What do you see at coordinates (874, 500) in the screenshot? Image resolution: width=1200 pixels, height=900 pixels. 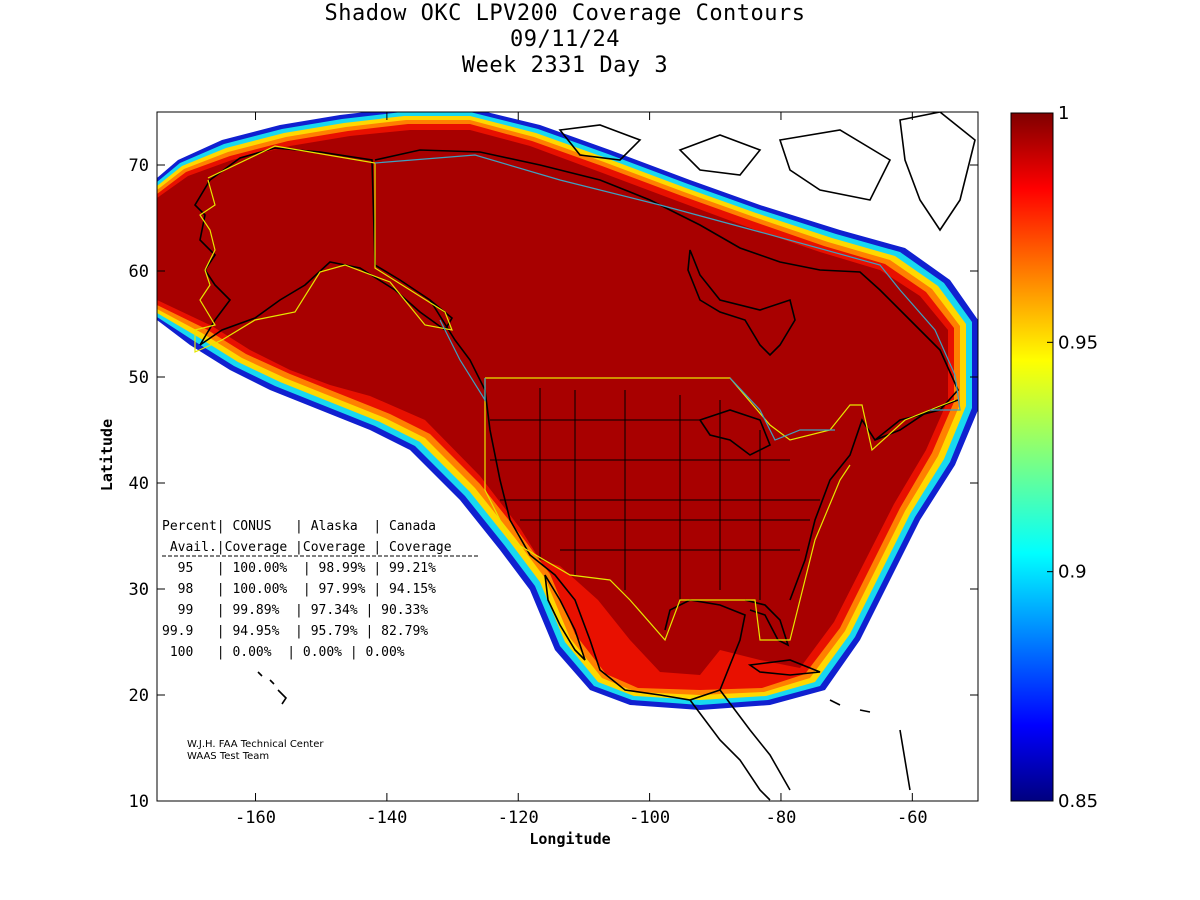 I see `coast-east` at bounding box center [874, 500].